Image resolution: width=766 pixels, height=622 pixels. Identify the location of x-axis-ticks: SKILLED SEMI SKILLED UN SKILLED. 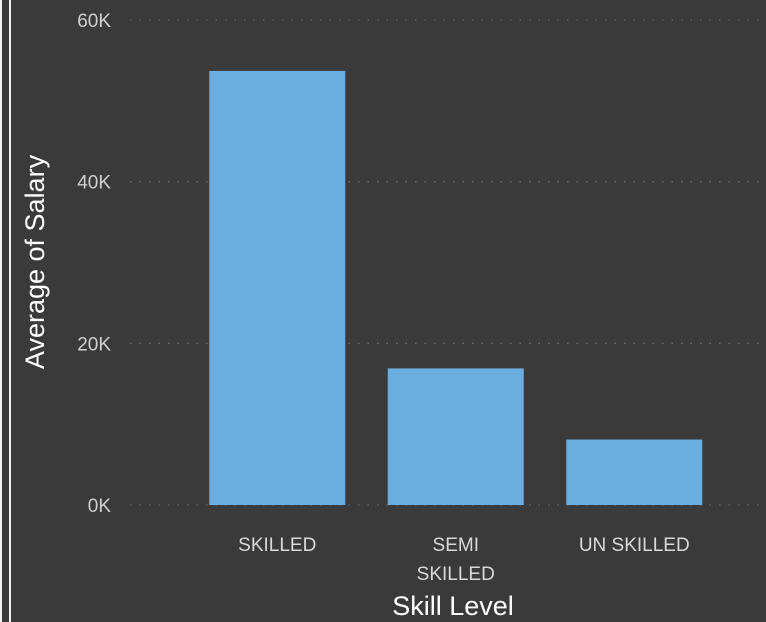
(464, 560).